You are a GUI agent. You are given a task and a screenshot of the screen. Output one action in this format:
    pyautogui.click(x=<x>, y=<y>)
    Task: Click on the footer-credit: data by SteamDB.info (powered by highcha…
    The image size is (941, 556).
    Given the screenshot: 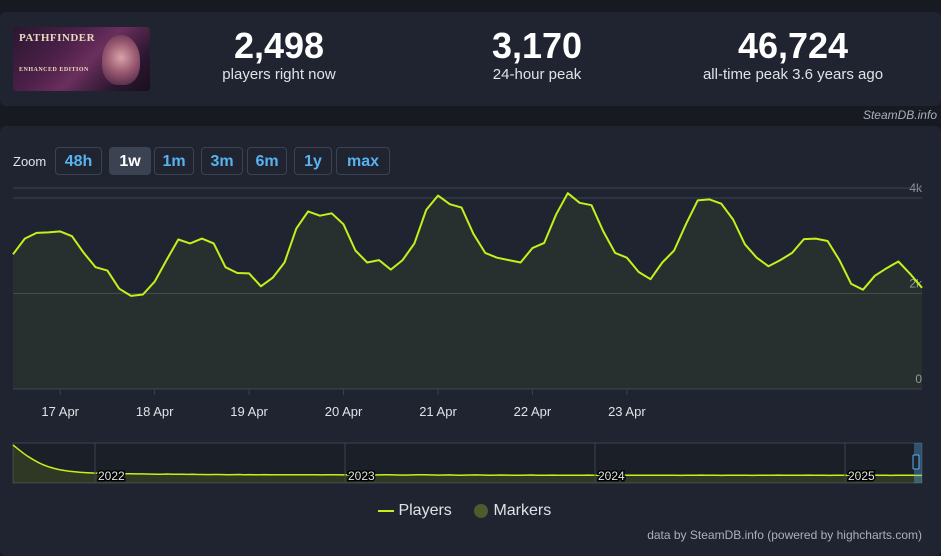 What is the action you would take?
    pyautogui.click(x=784, y=535)
    